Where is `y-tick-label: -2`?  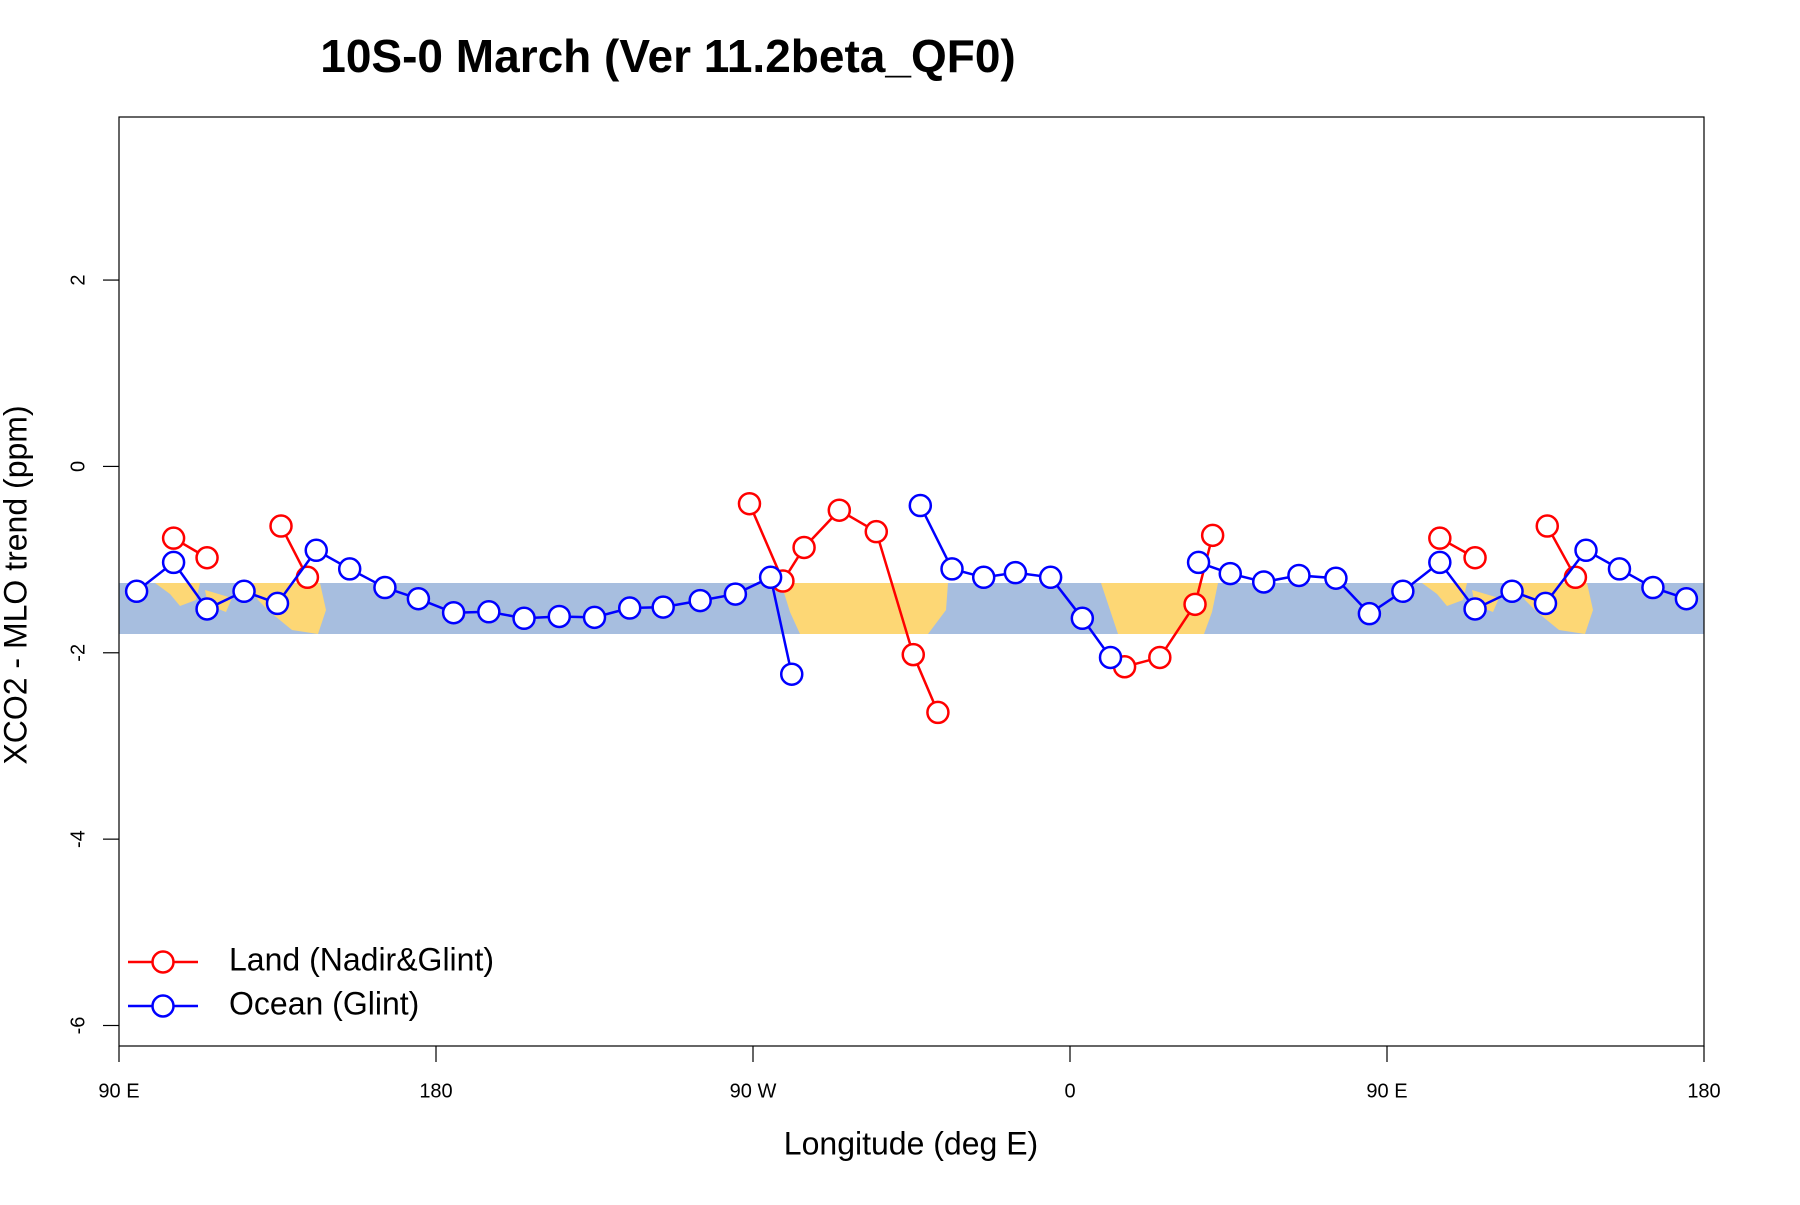
y-tick-label: -2 is located at coordinates (78, 653).